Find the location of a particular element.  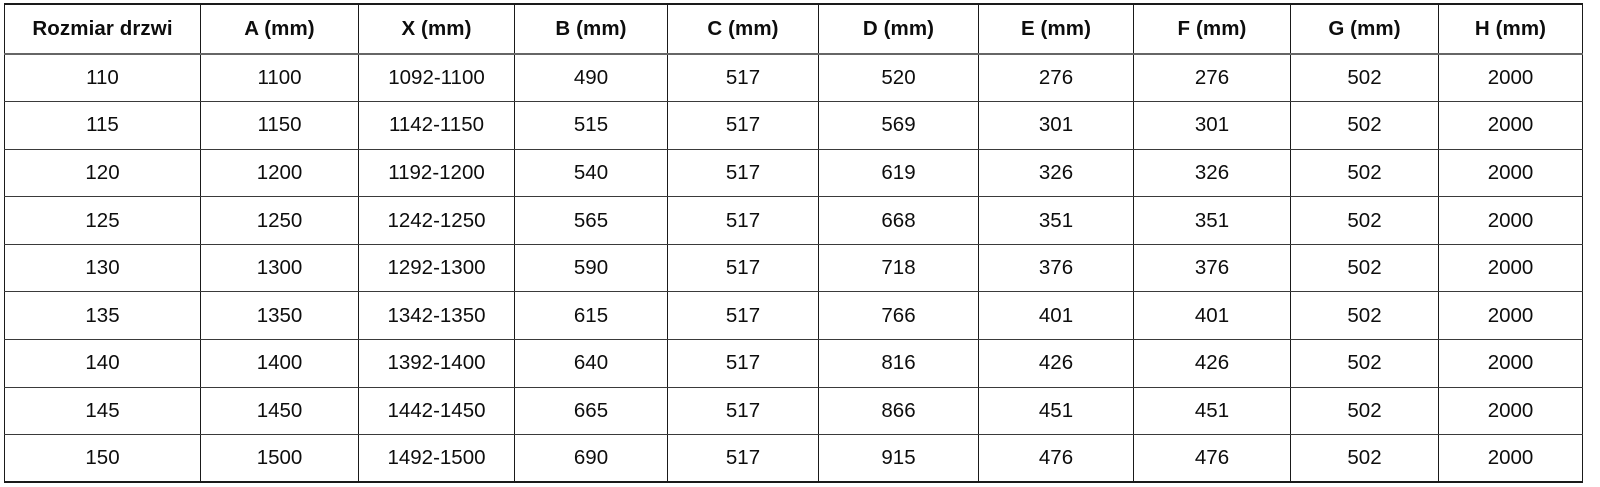

cell-door-size: 120 is located at coordinates (102, 173).